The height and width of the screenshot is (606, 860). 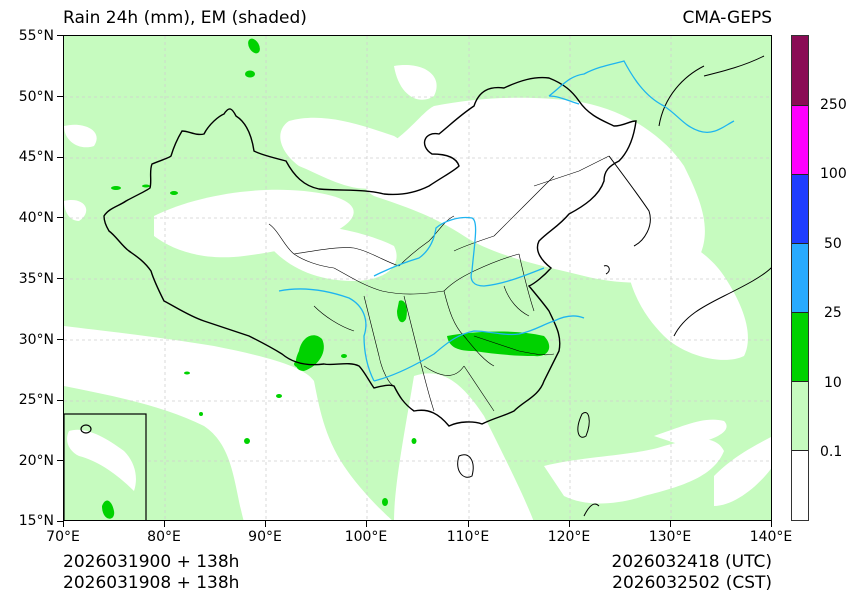 I want to click on colorbar-label: 50, so click(x=833, y=244).